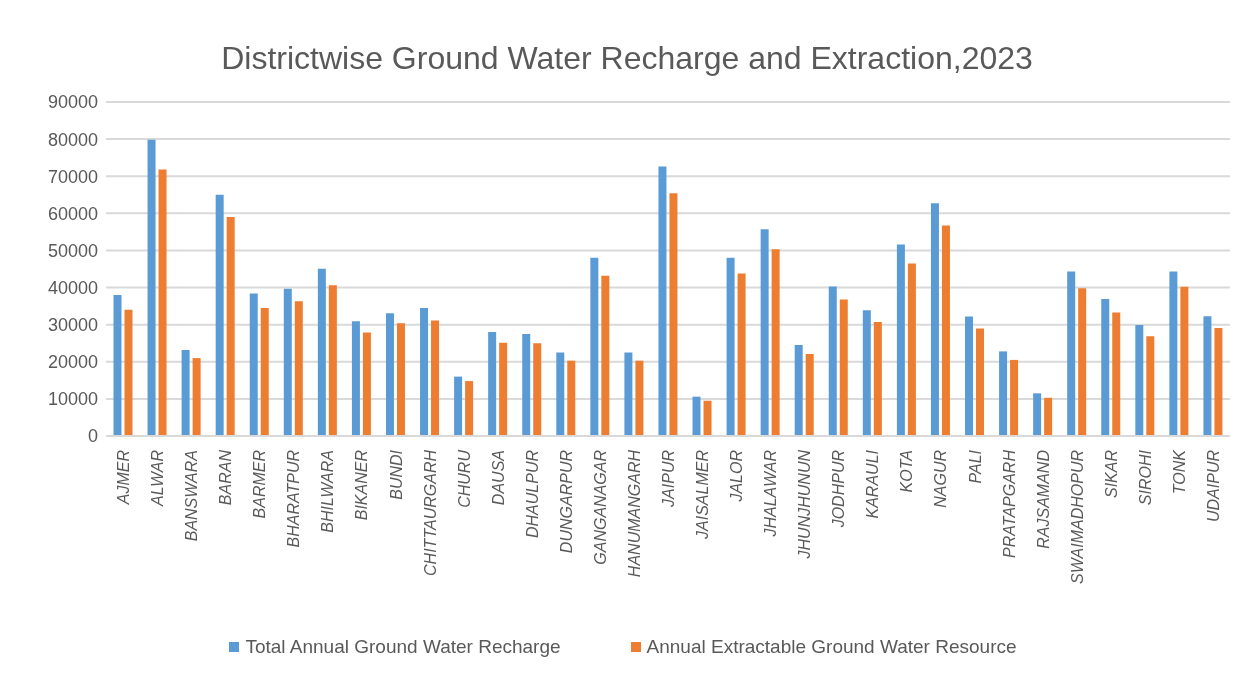 The height and width of the screenshot is (676, 1254). What do you see at coordinates (396, 474) in the screenshot?
I see `x-tick-label: BUNDI` at bounding box center [396, 474].